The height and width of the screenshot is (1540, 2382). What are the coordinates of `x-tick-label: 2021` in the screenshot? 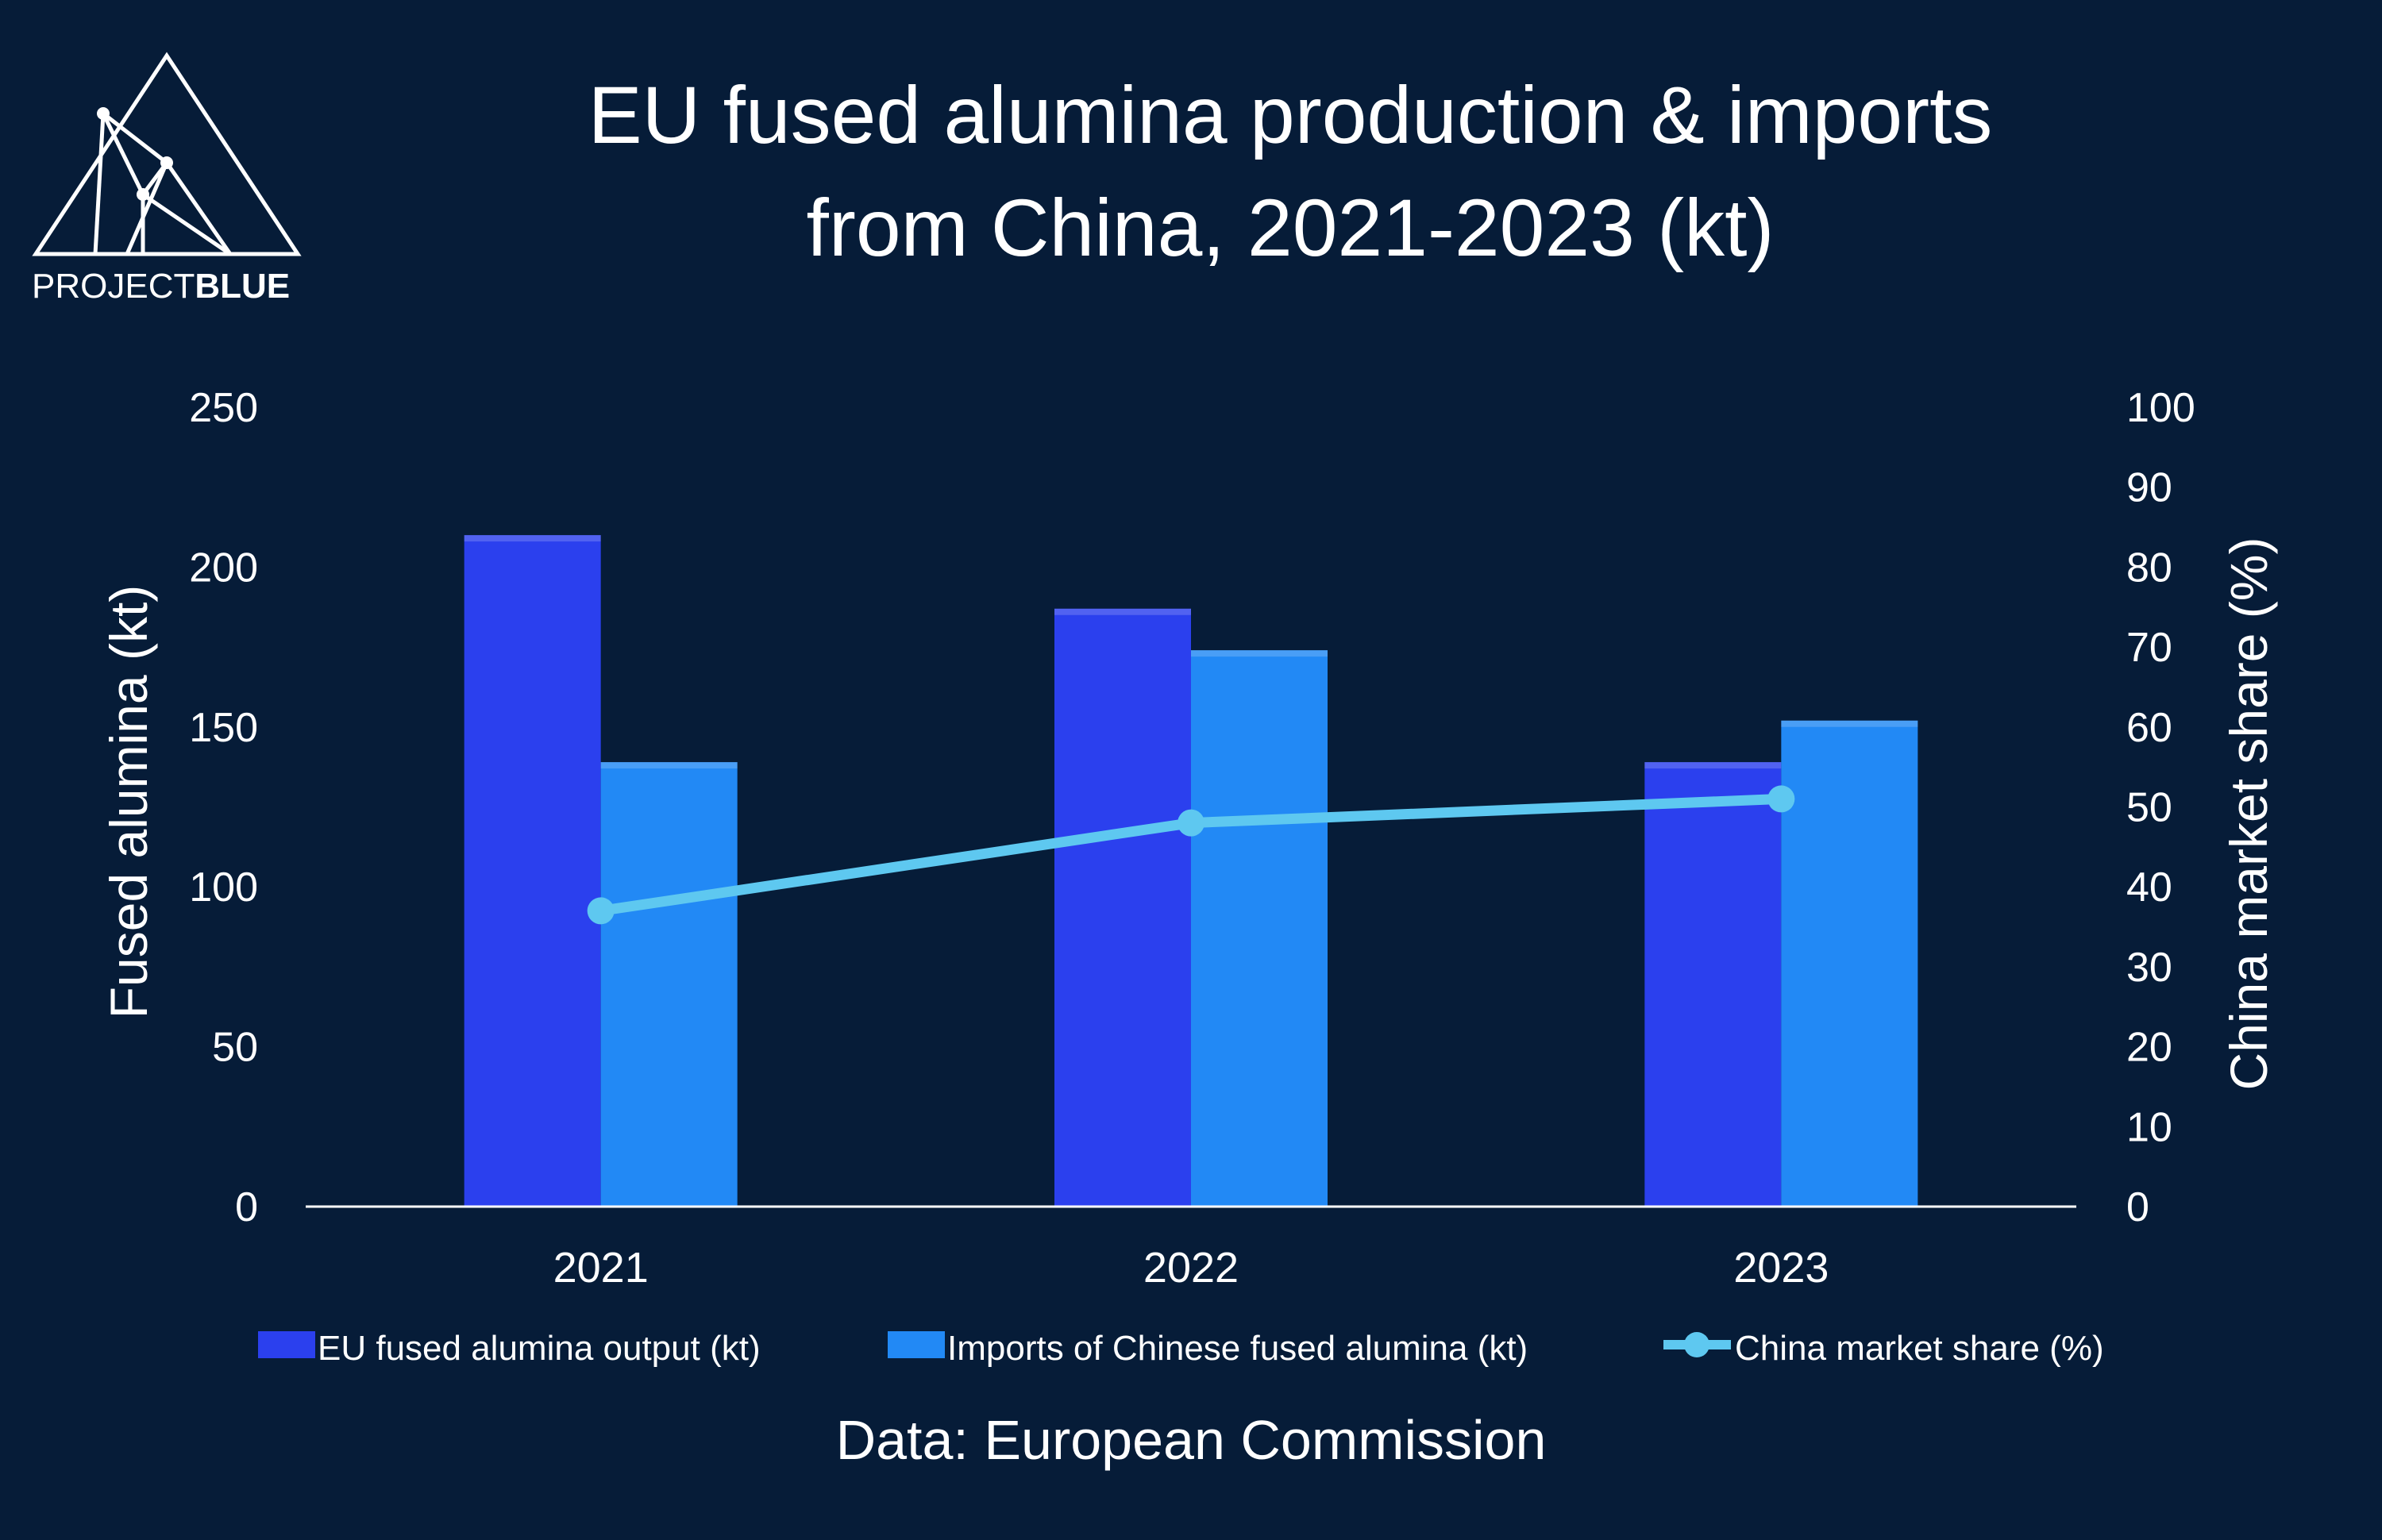 It's located at (601, 1268).